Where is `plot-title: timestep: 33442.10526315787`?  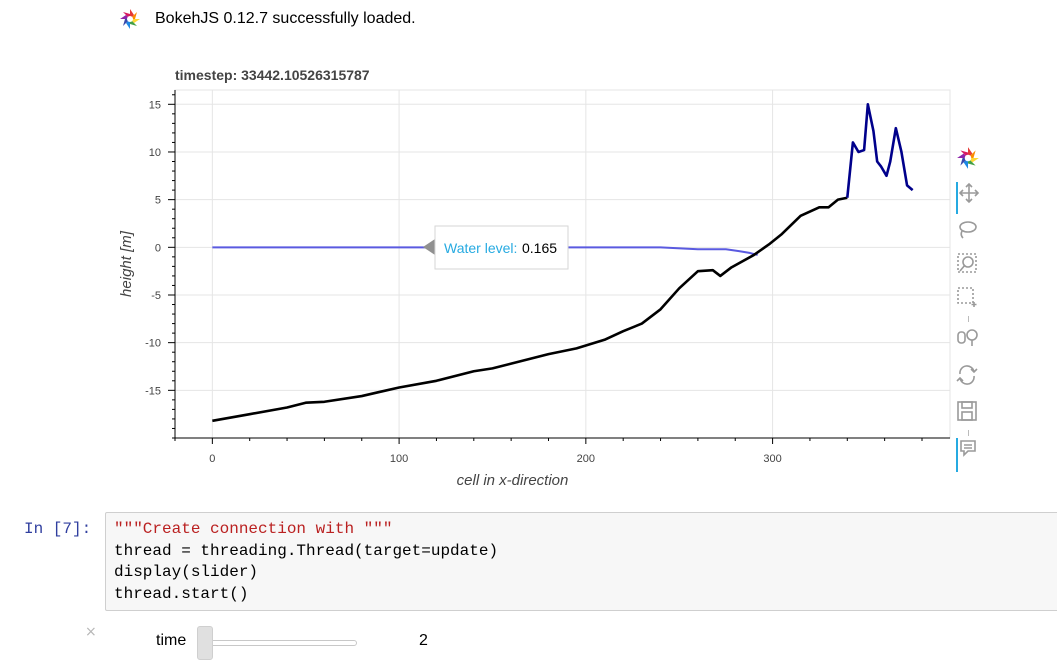
plot-title: timestep: 33442.10526315787 is located at coordinates (272, 75).